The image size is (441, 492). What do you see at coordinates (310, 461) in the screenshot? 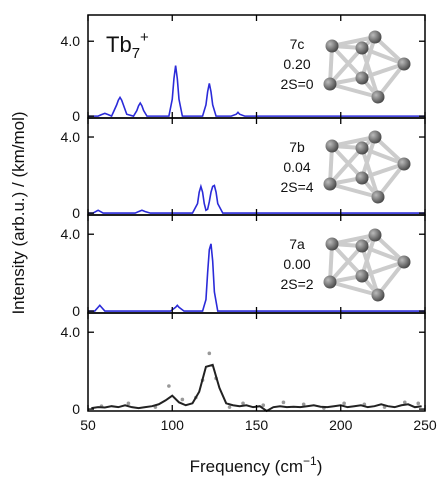
I see `x-label-sup: −1` at bounding box center [310, 461].